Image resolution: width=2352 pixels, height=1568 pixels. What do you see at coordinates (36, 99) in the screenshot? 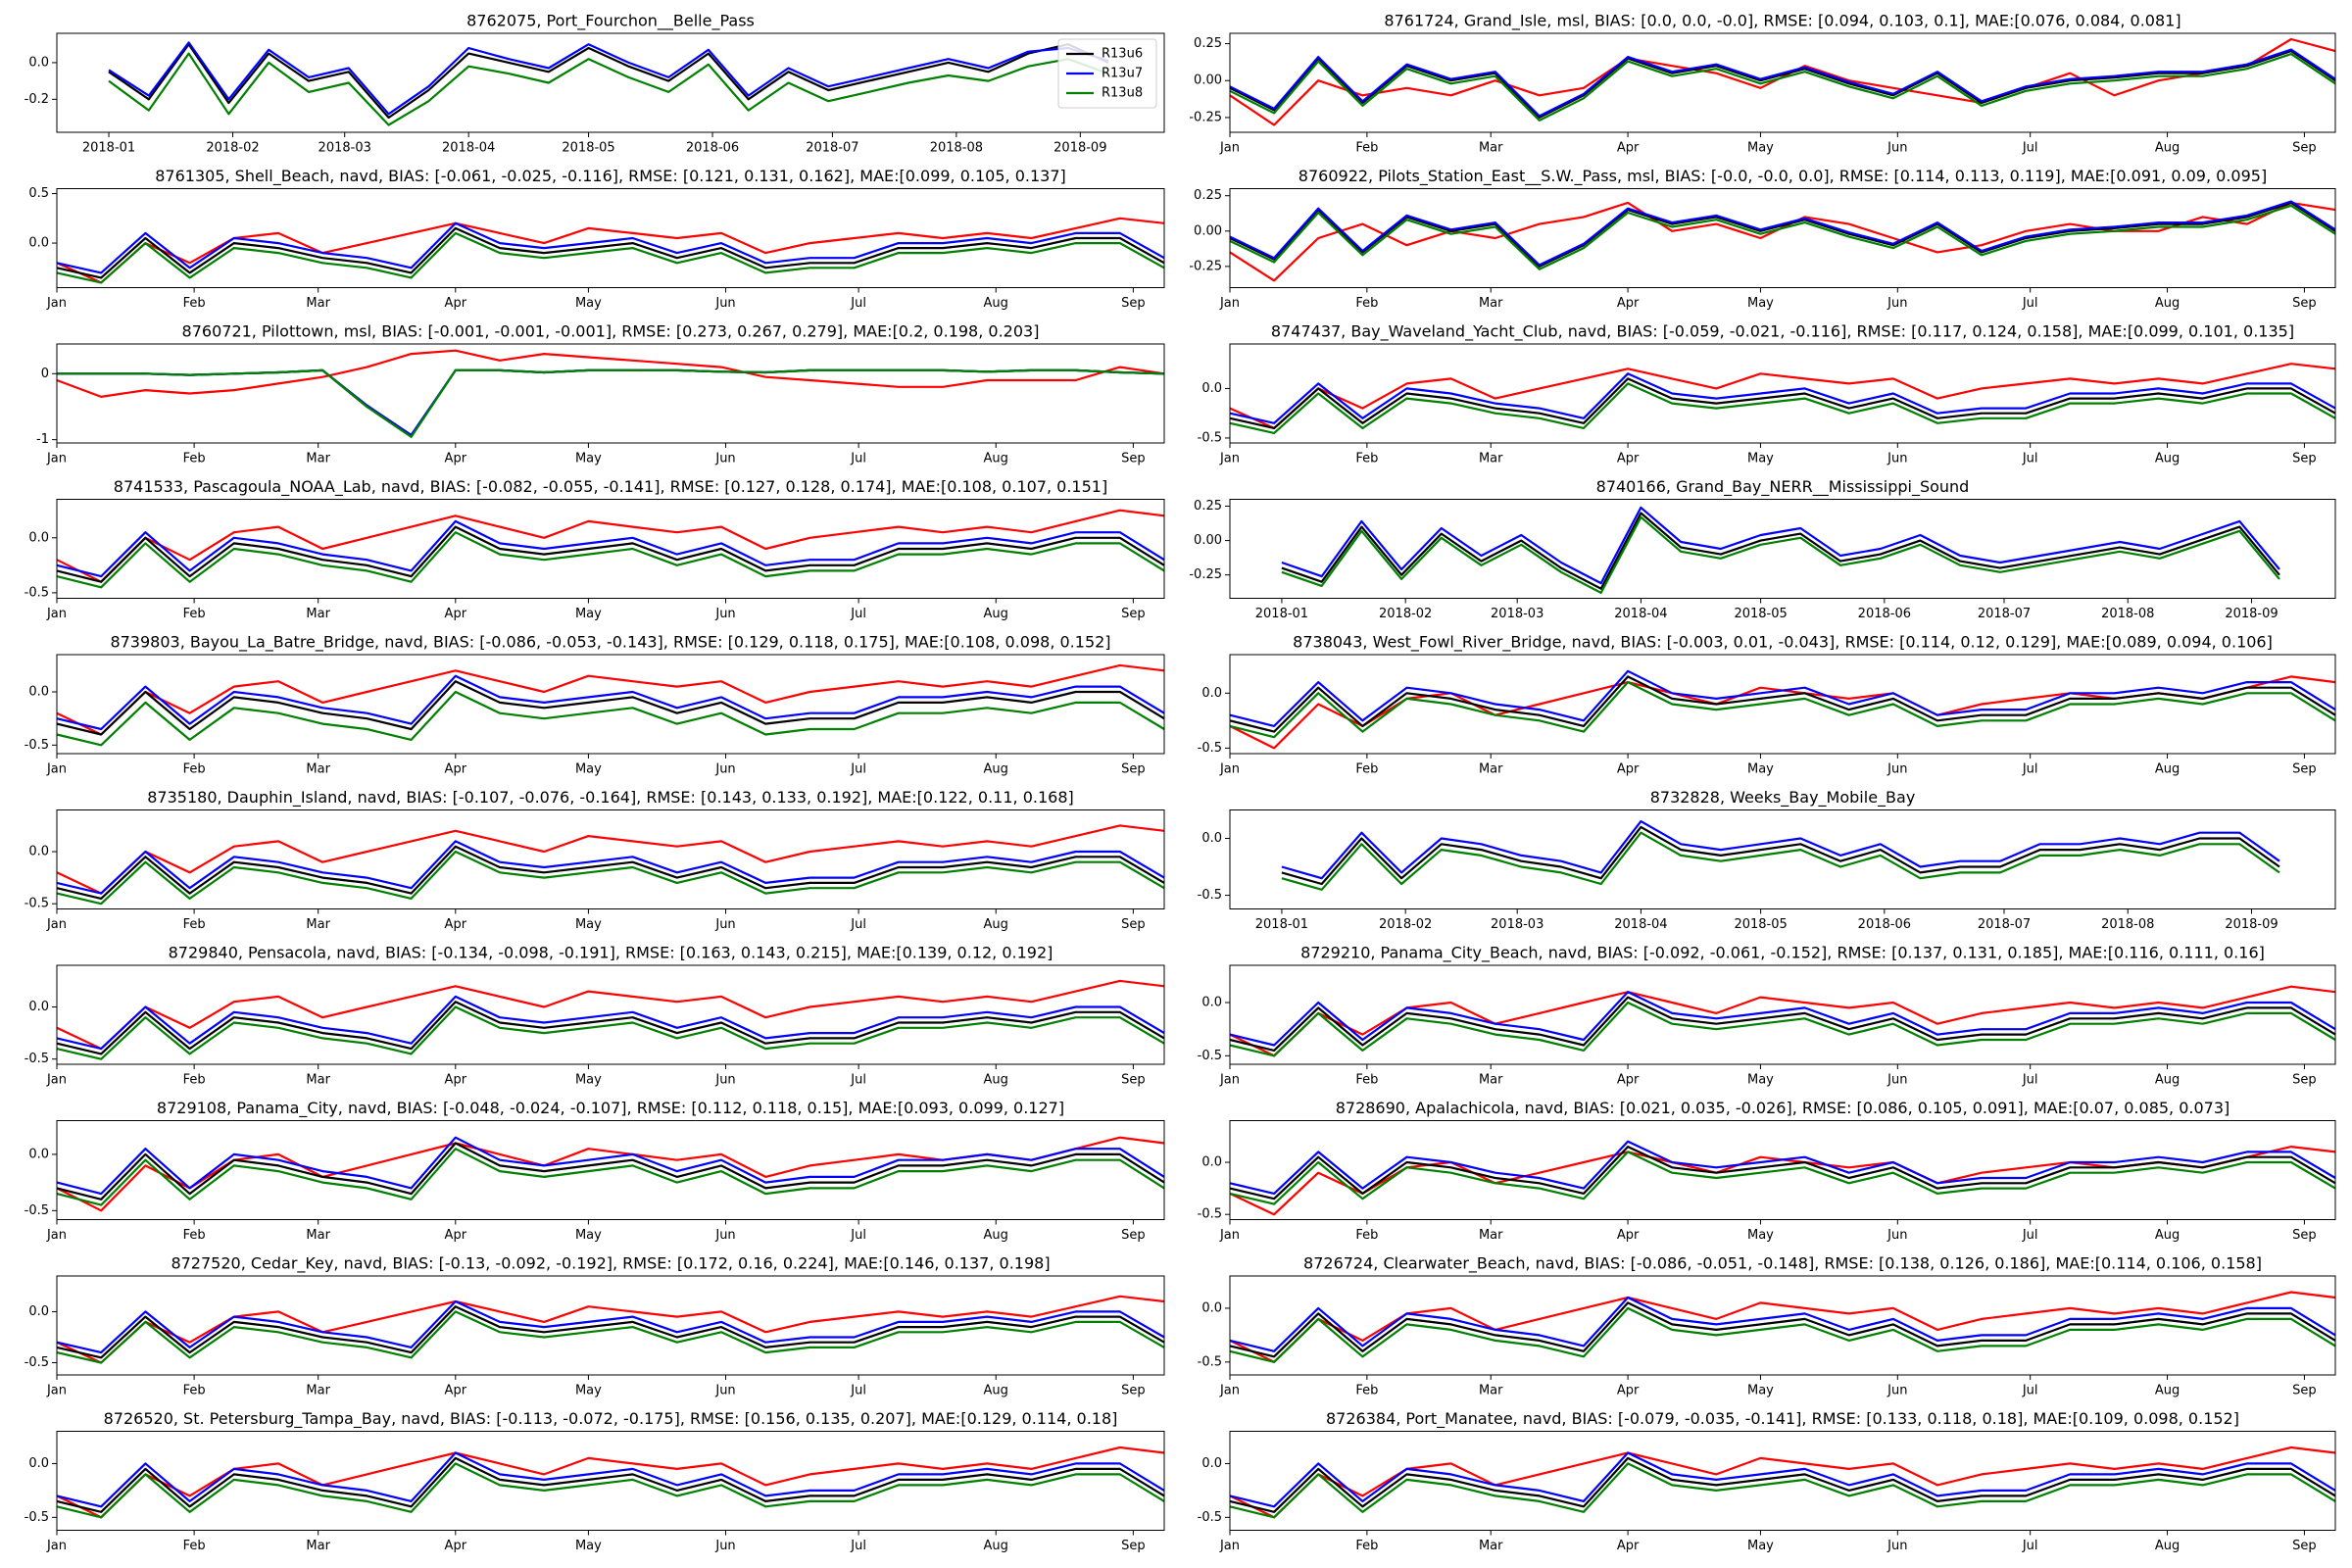
I see `y-tick-label: -0.2` at bounding box center [36, 99].